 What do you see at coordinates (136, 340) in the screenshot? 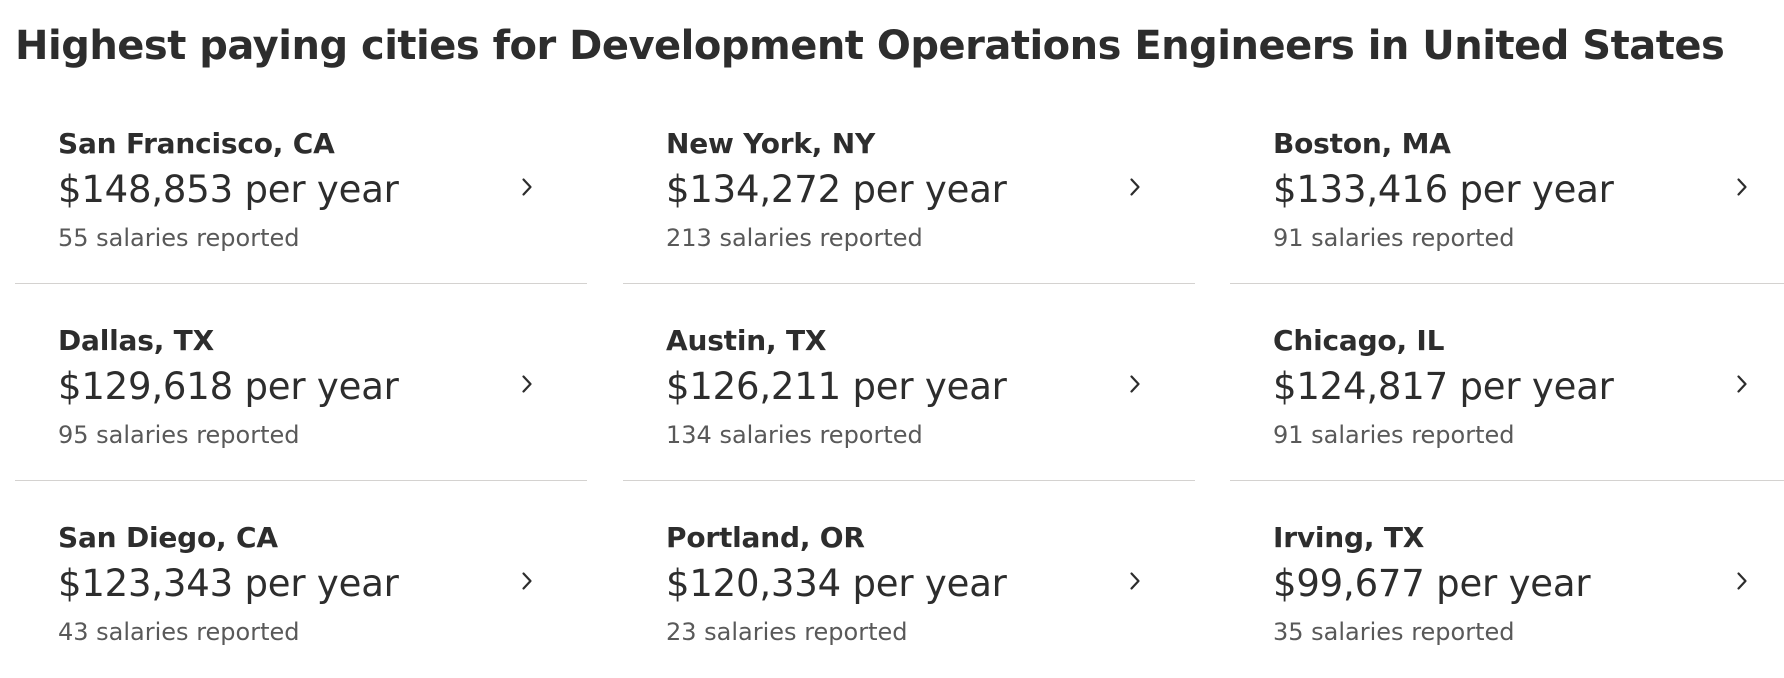
I see `city-name: Dallas, TX` at bounding box center [136, 340].